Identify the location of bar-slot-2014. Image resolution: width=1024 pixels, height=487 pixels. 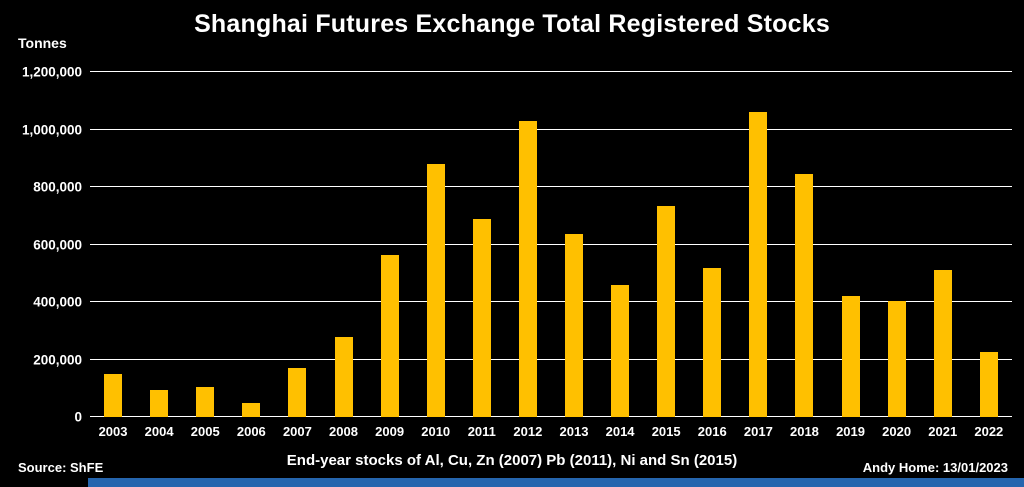
(620, 244).